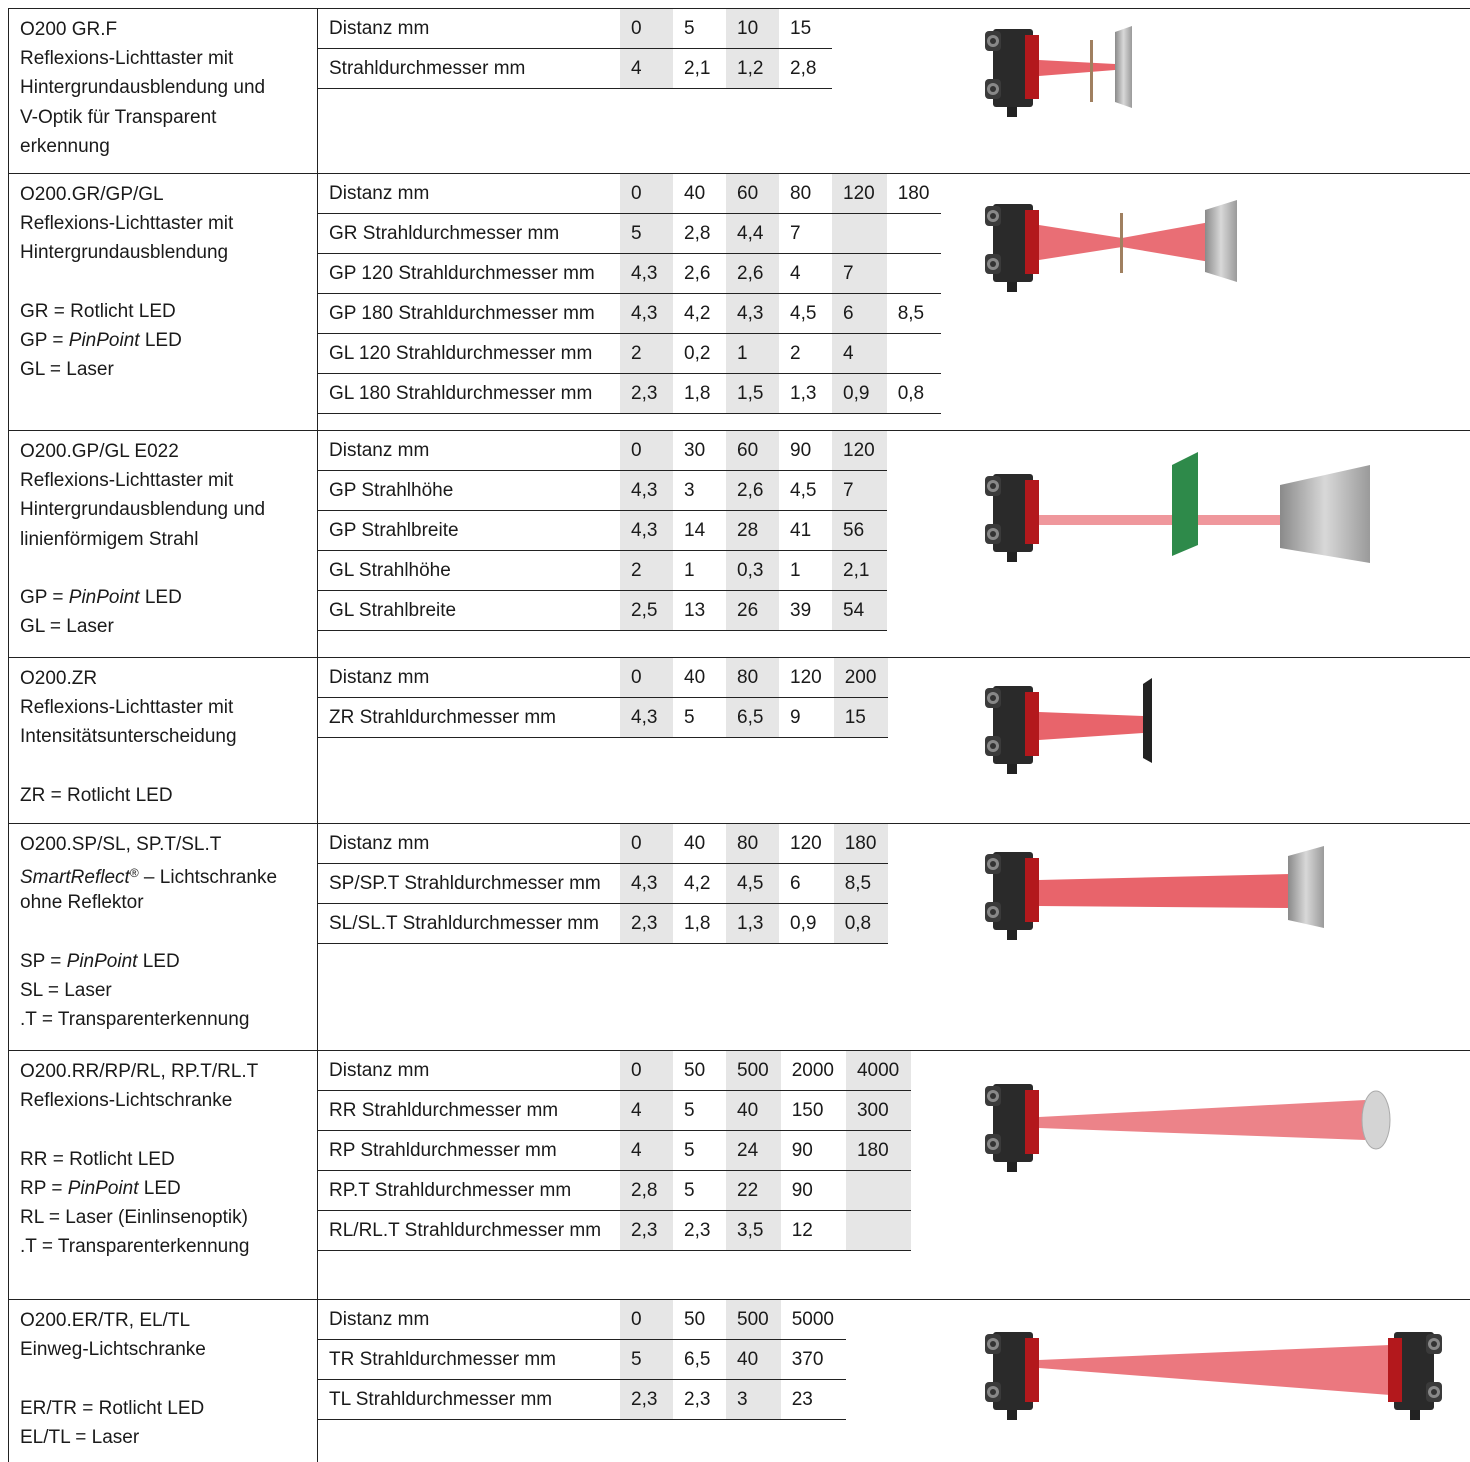 This screenshot has width=1470, height=1462. What do you see at coordinates (127, 59) in the screenshot?
I see `description-line: Reflexions-Lichttaster mit` at bounding box center [127, 59].